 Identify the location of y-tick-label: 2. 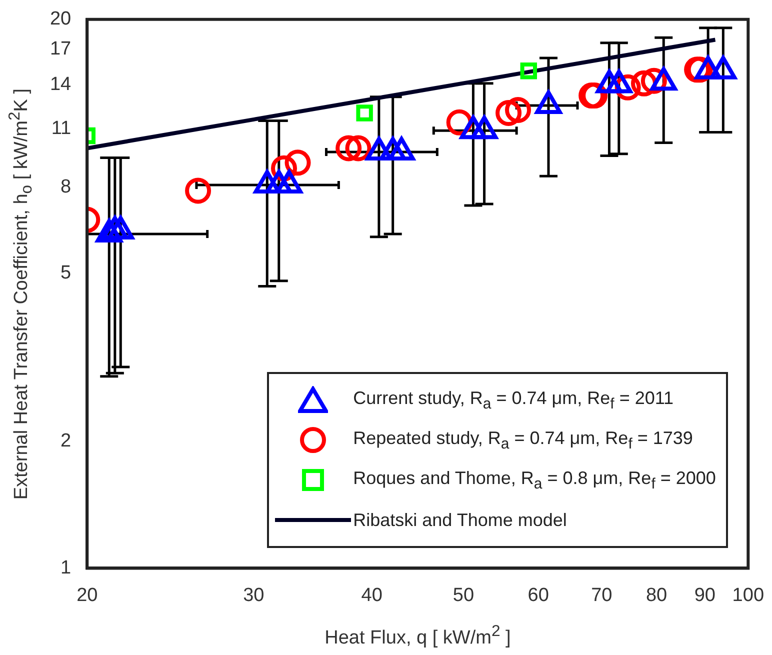
(66, 441).